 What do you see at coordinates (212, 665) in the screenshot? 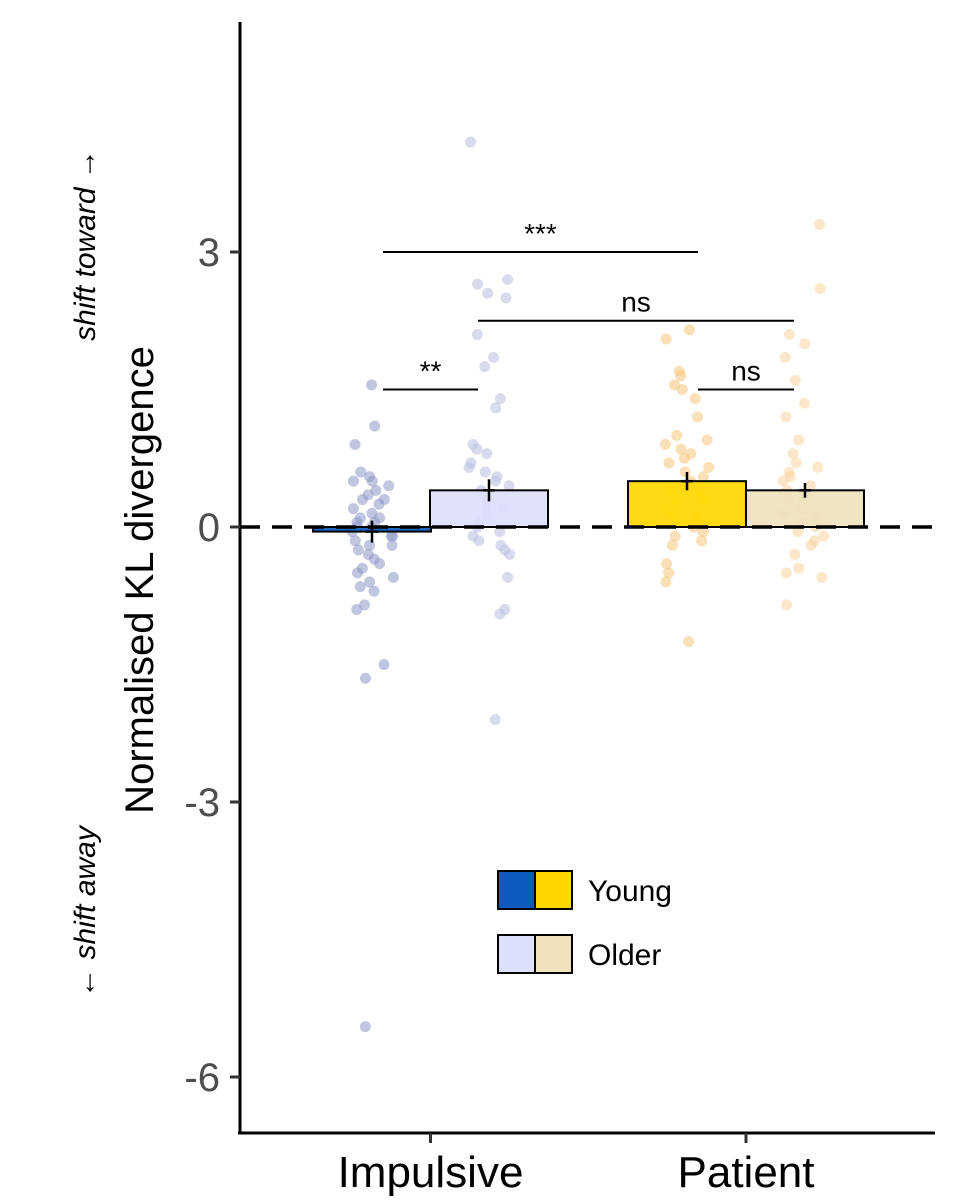
I see `y-ticks: 3 0 -3 -6` at bounding box center [212, 665].